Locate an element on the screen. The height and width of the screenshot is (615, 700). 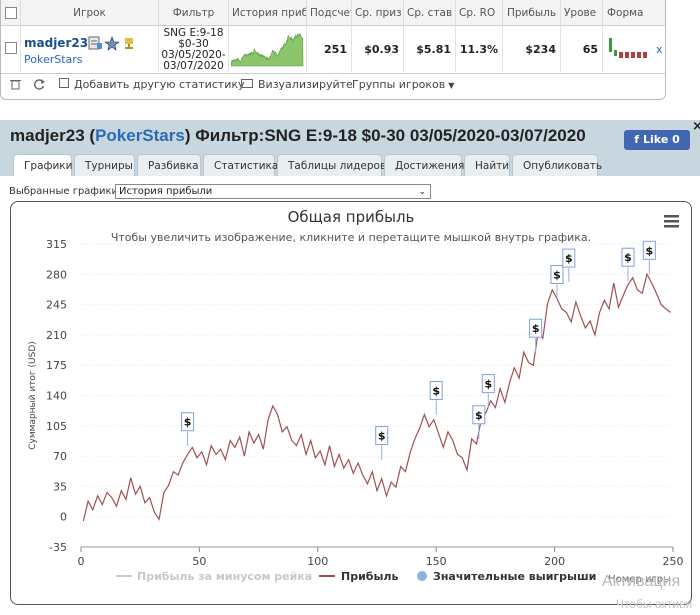
profit-history-cell is located at coordinates (268, 50).